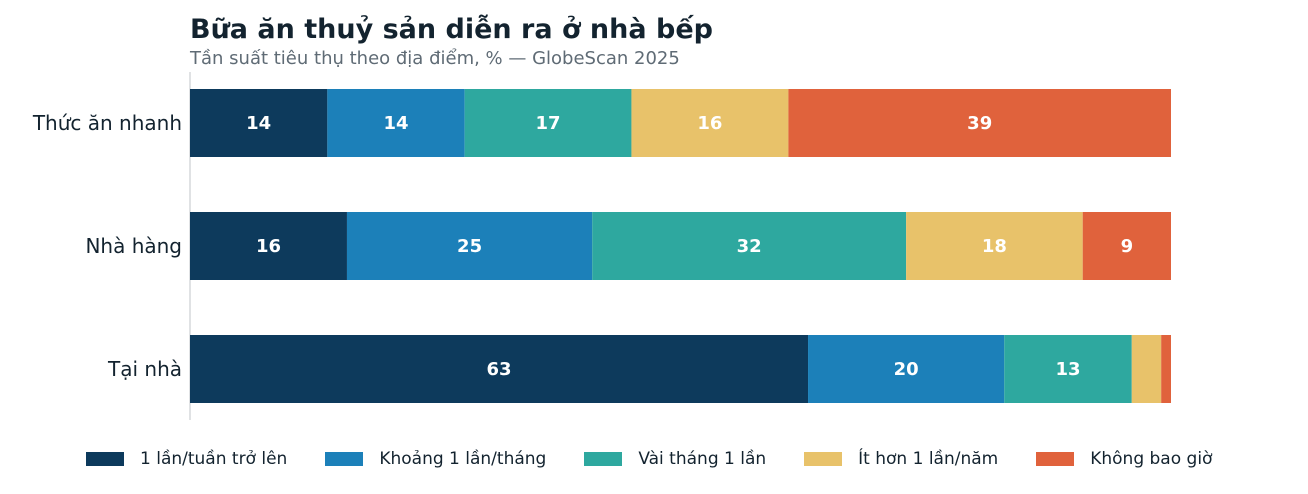 Image resolution: width=1308 pixels, height=494 pixels. I want to click on legend-label: Ít hơn 1 lần/năm, so click(928, 459).